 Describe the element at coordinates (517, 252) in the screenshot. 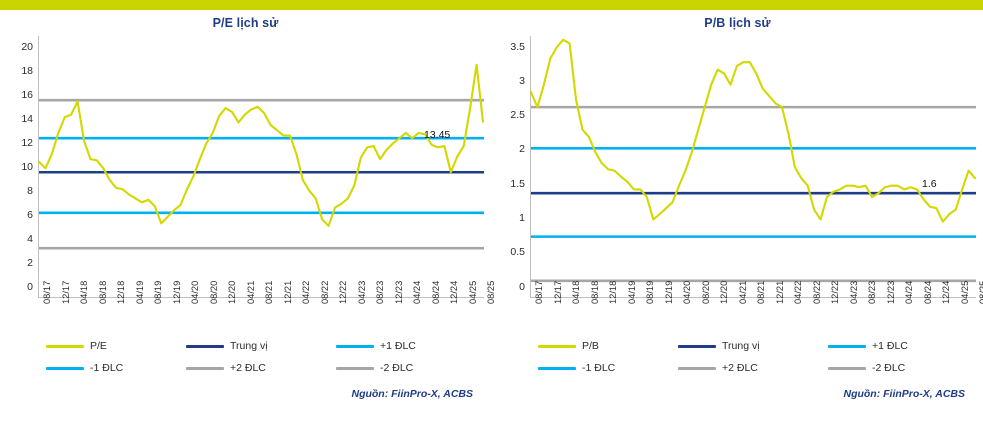

I see `y-tick-label: 0.5` at that location.